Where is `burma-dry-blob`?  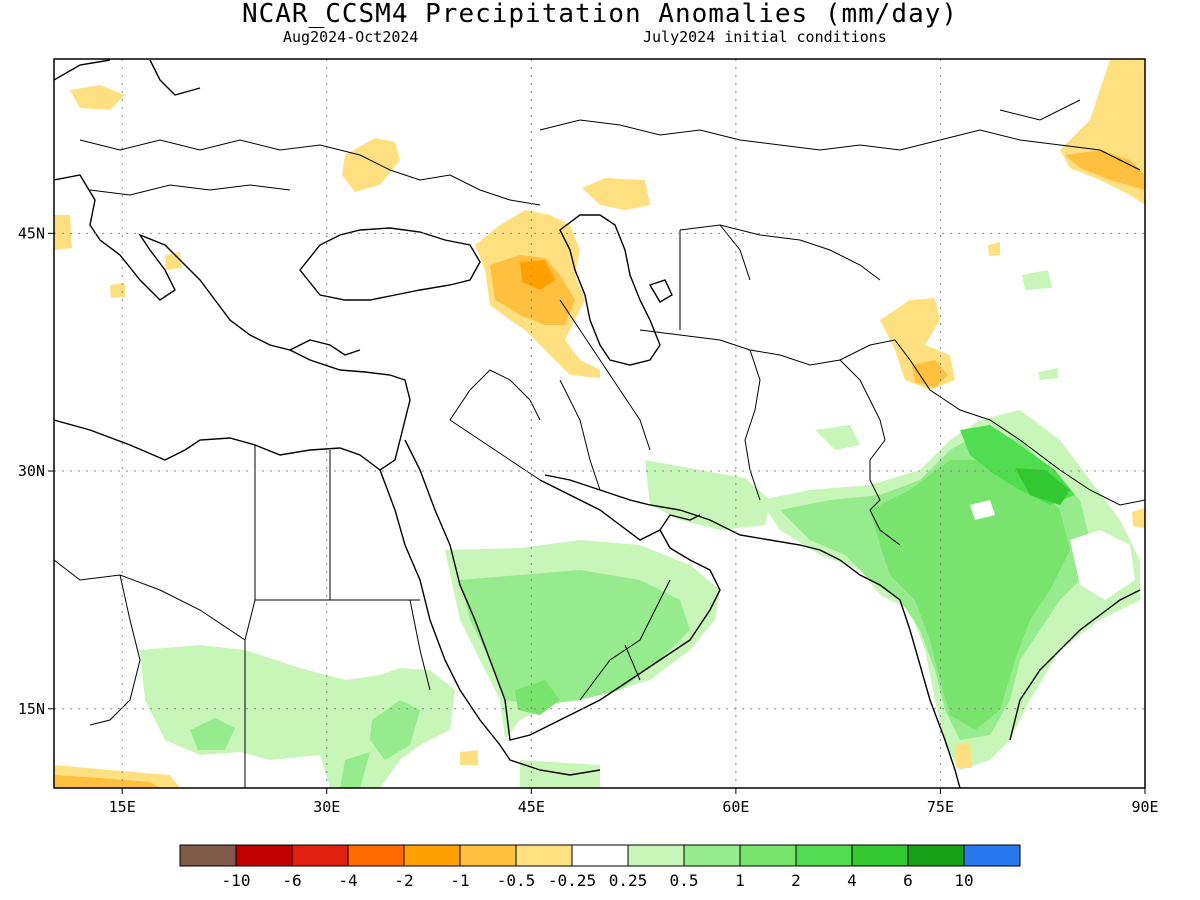 burma-dry-blob is located at coordinates (1138, 518).